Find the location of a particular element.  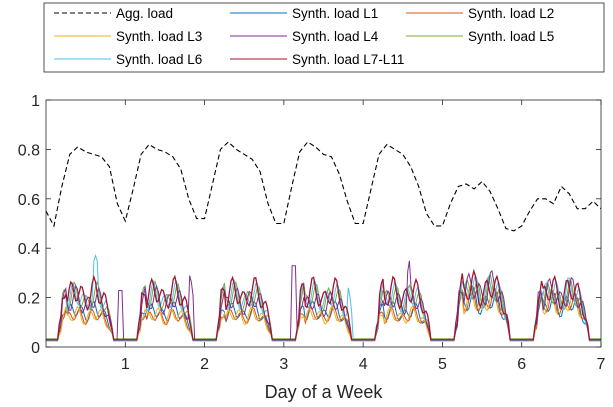

legend-label: Agg. load is located at coordinates (144, 13).